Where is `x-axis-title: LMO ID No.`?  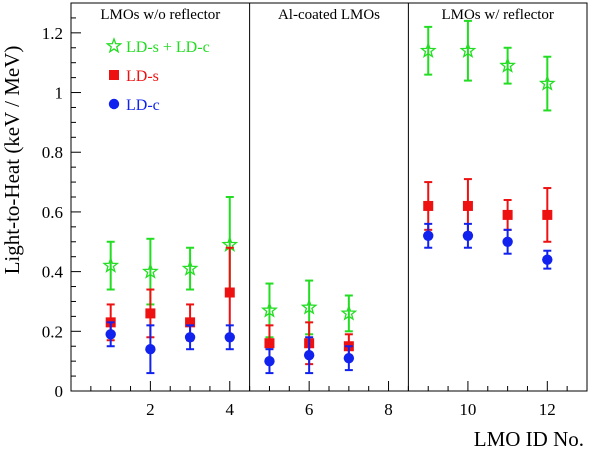
x-axis-title: LMO ID No. is located at coordinates (529, 439).